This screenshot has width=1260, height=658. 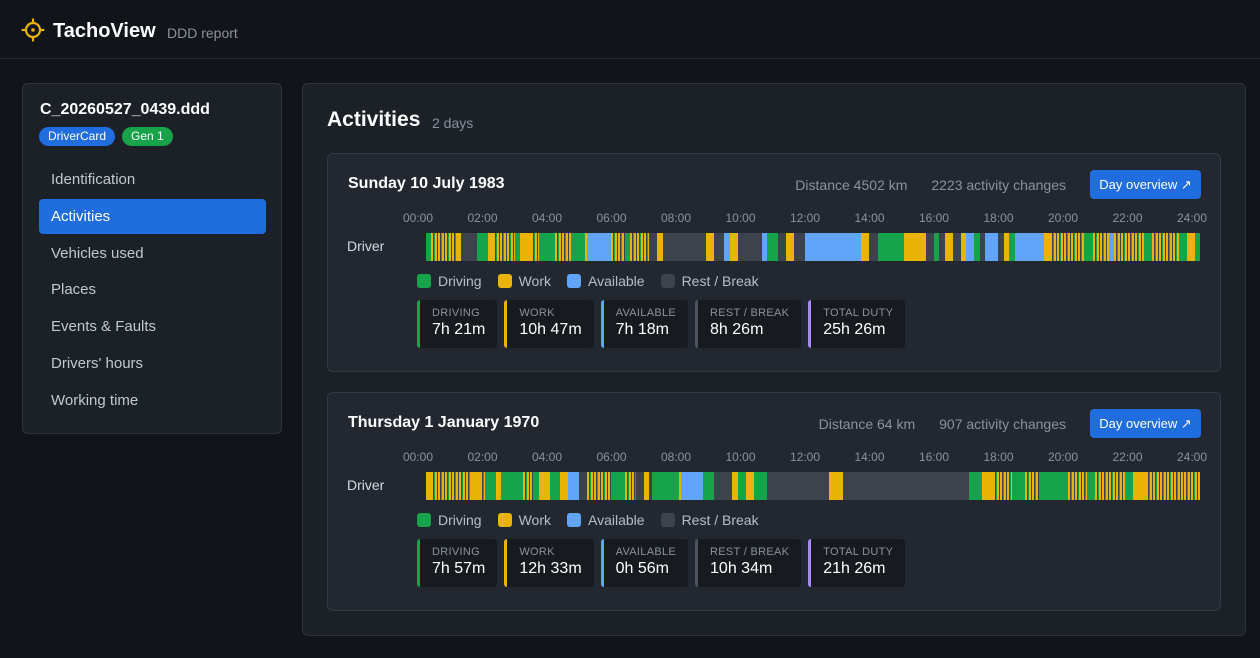 I want to click on legend-item-available: Available, so click(x=606, y=281).